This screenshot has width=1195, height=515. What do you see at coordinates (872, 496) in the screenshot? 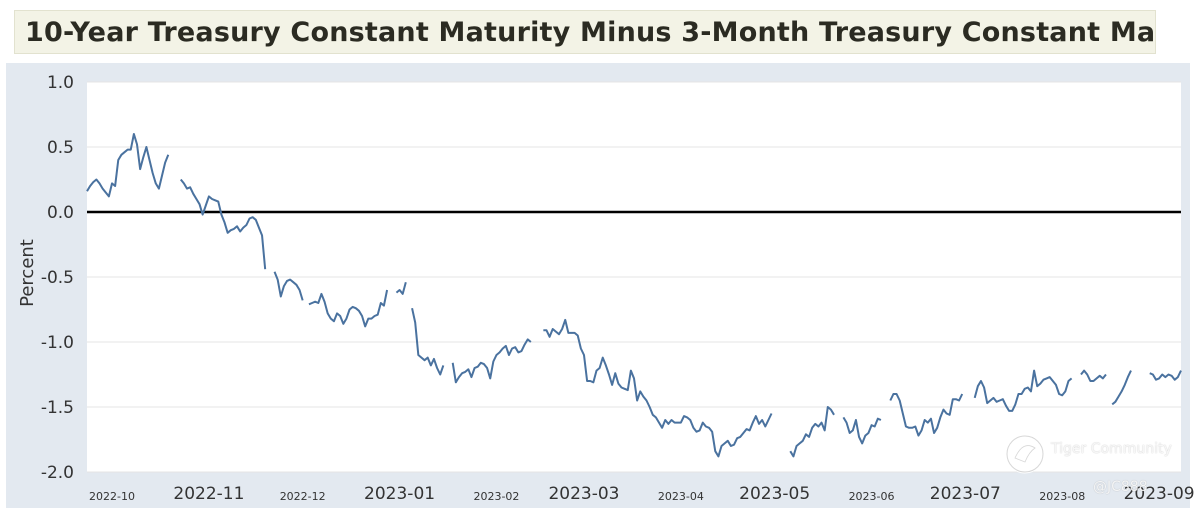
I see `x-tick-label: 2023-06` at bounding box center [872, 496].